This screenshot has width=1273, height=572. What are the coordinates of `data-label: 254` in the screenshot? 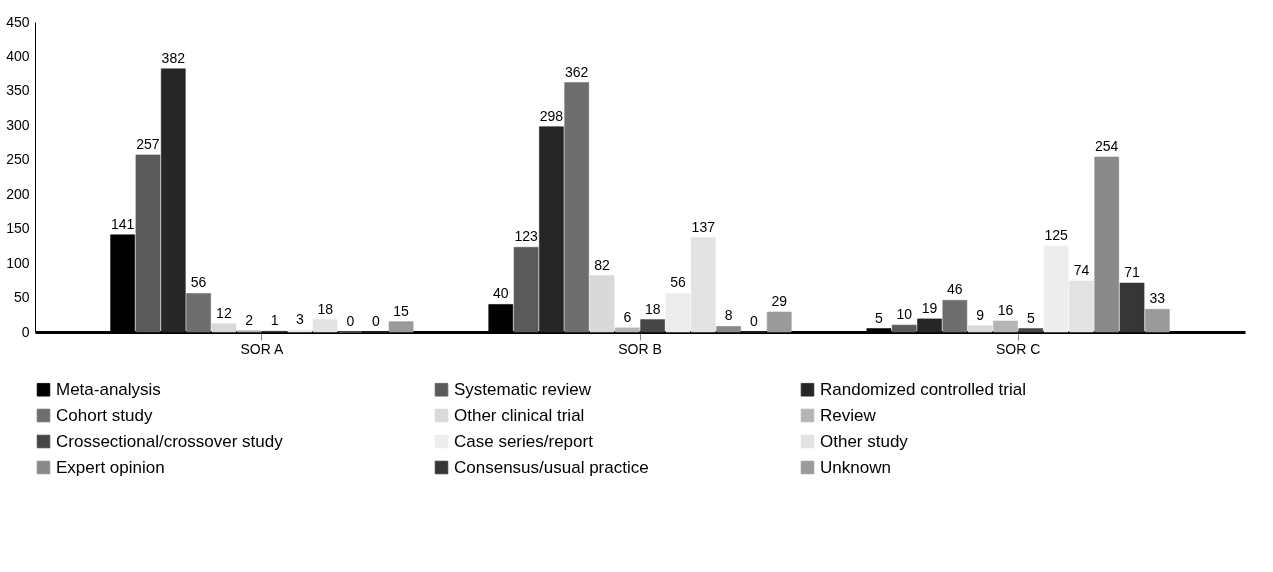 It's located at (1107, 146).